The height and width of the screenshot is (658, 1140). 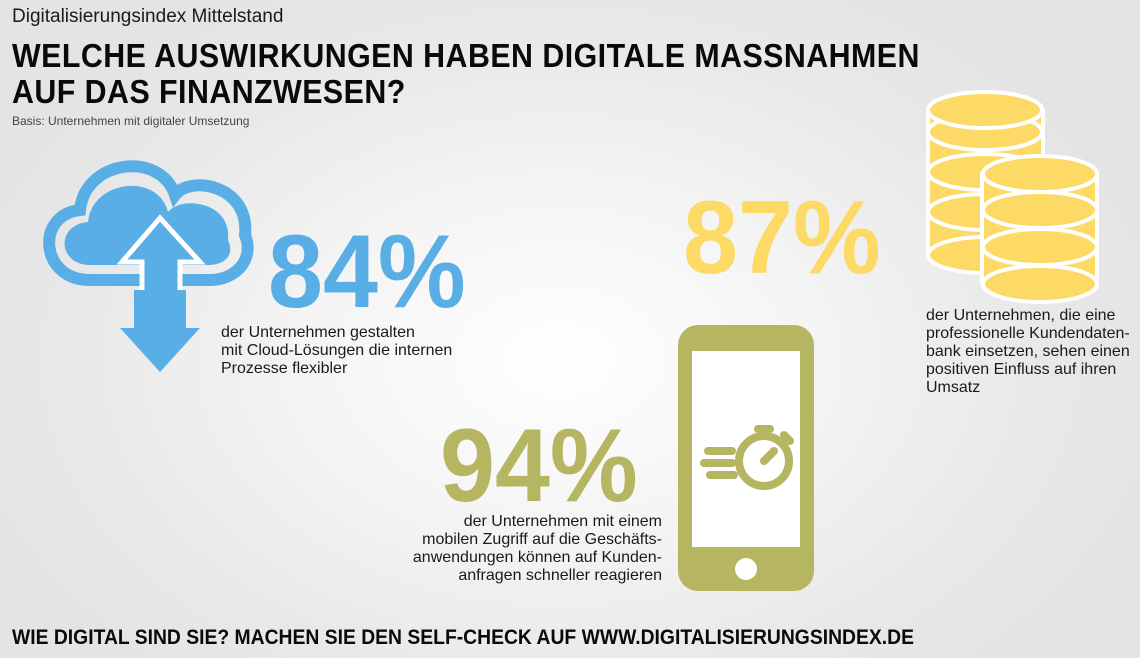 I want to click on coins-description-line: Umsatz, so click(x=953, y=387).